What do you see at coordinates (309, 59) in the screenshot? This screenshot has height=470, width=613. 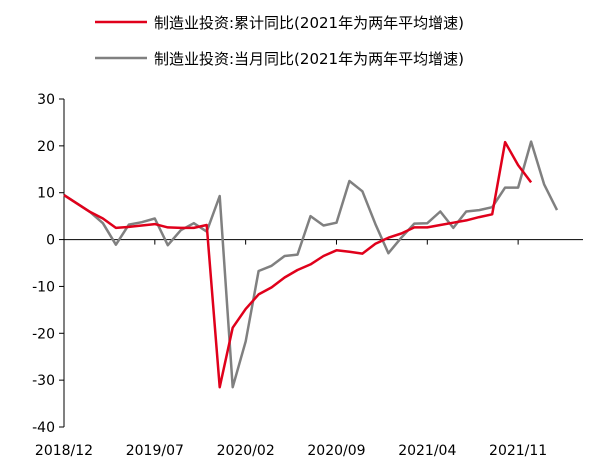 I see `legend-label-monthly: 制造业投资:当月同比(2021年为两年平均增速)` at bounding box center [309, 59].